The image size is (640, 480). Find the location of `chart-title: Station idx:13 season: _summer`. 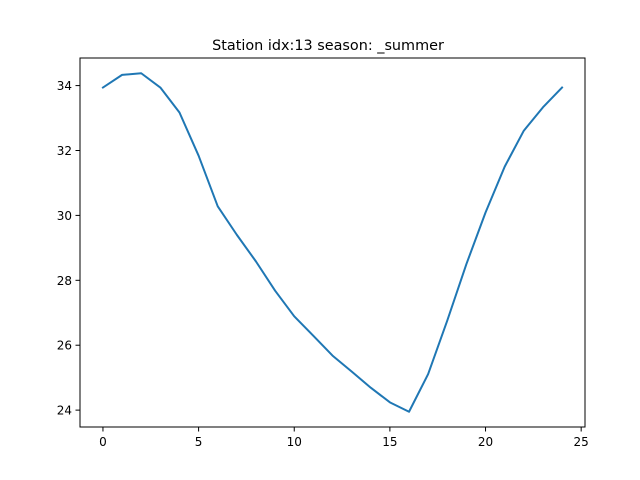

chart-title: Station idx:13 season: _summer is located at coordinates (328, 46).